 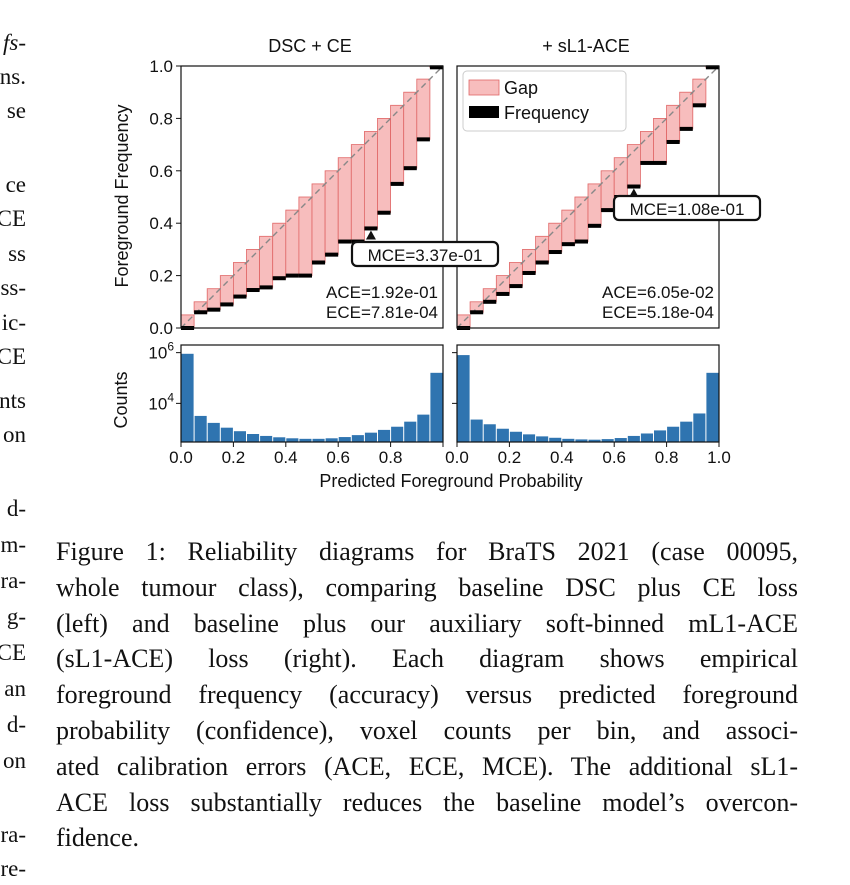 What do you see at coordinates (161, 351) in the screenshot?
I see `count-y-tick-label: 106` at bounding box center [161, 351].